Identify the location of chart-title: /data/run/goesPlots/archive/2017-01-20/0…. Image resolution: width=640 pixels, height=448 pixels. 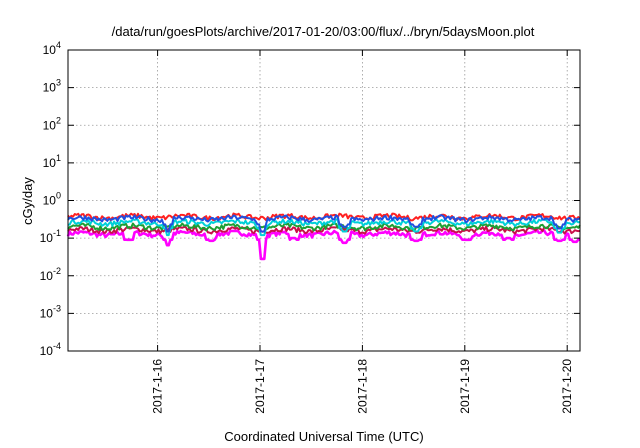
(323, 31).